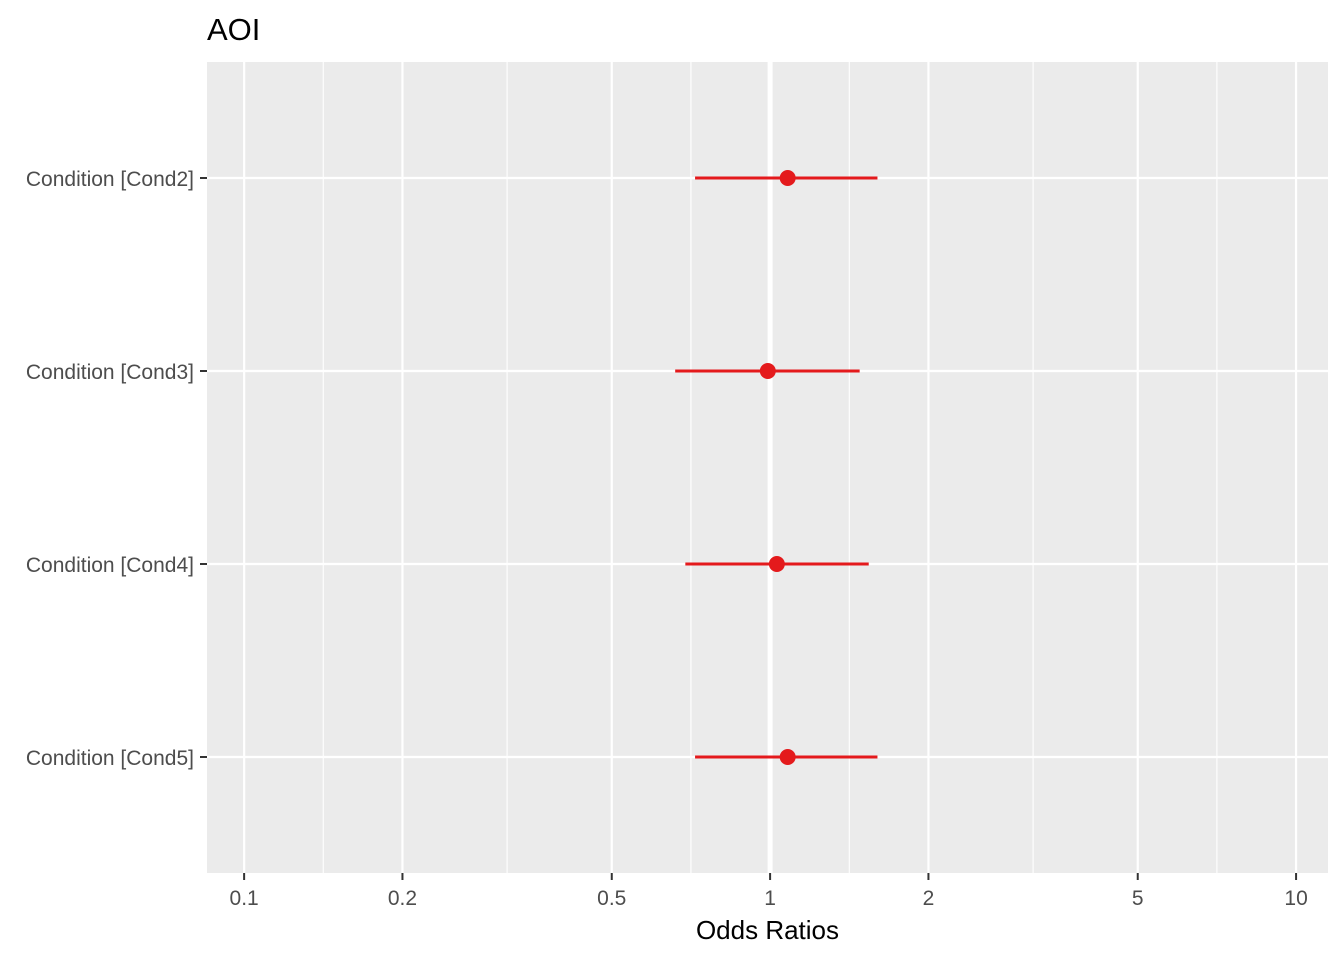 The width and height of the screenshot is (1344, 965). I want to click on data-marks, so click(776, 467).